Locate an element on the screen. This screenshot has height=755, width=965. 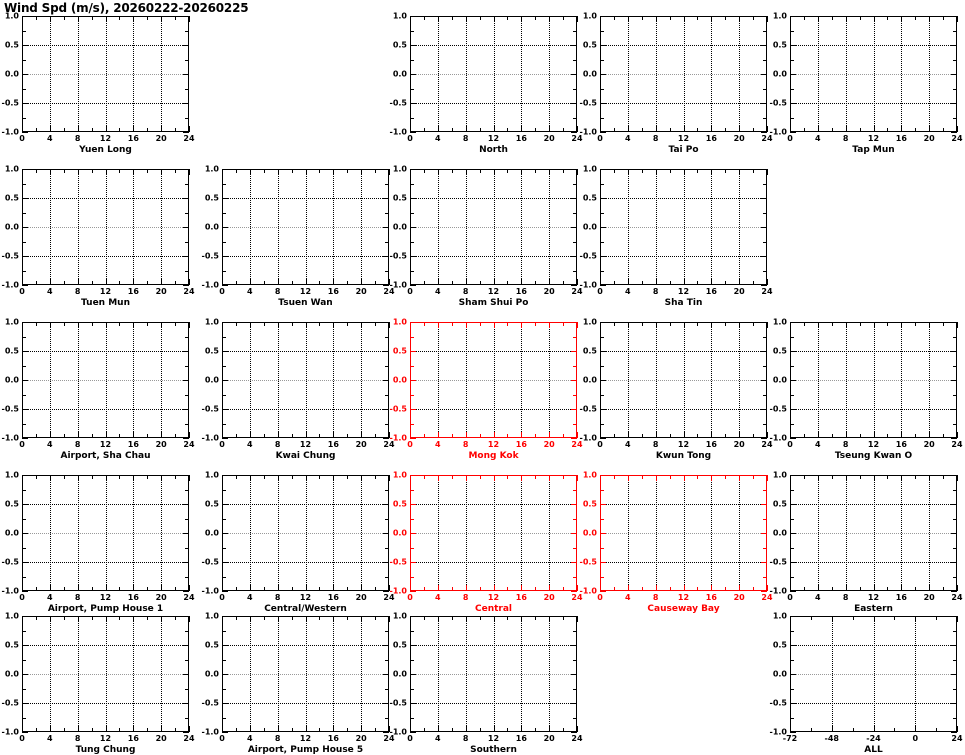
panel-mong-kok: 1.0 0.5 0.0 -0.5 -1.0 0 4 8 12 16 20 24 Mong Kok is located at coordinates (486, 390).